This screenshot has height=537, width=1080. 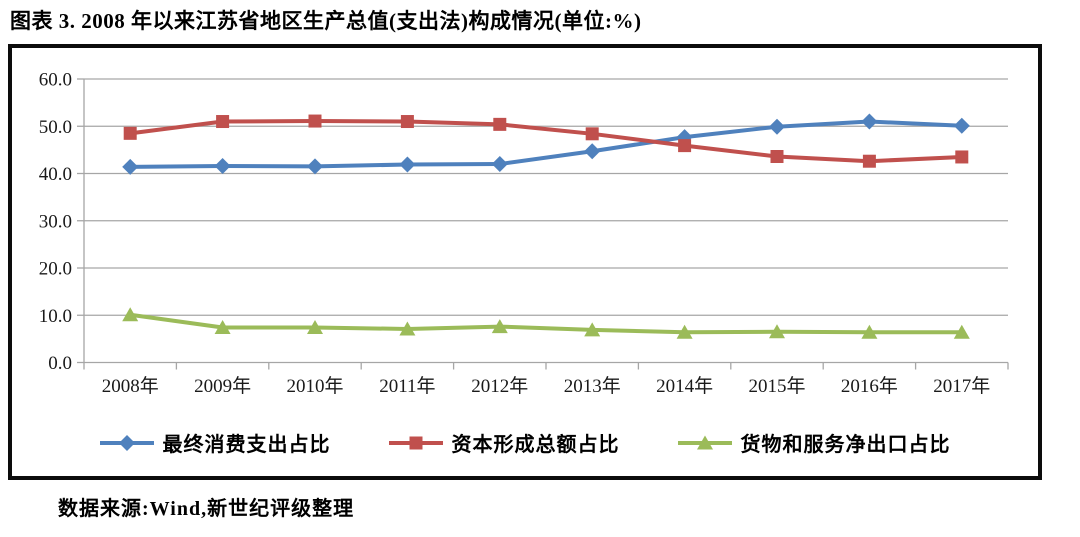 I want to click on triangle-legend-icon, so click(x=704, y=442).